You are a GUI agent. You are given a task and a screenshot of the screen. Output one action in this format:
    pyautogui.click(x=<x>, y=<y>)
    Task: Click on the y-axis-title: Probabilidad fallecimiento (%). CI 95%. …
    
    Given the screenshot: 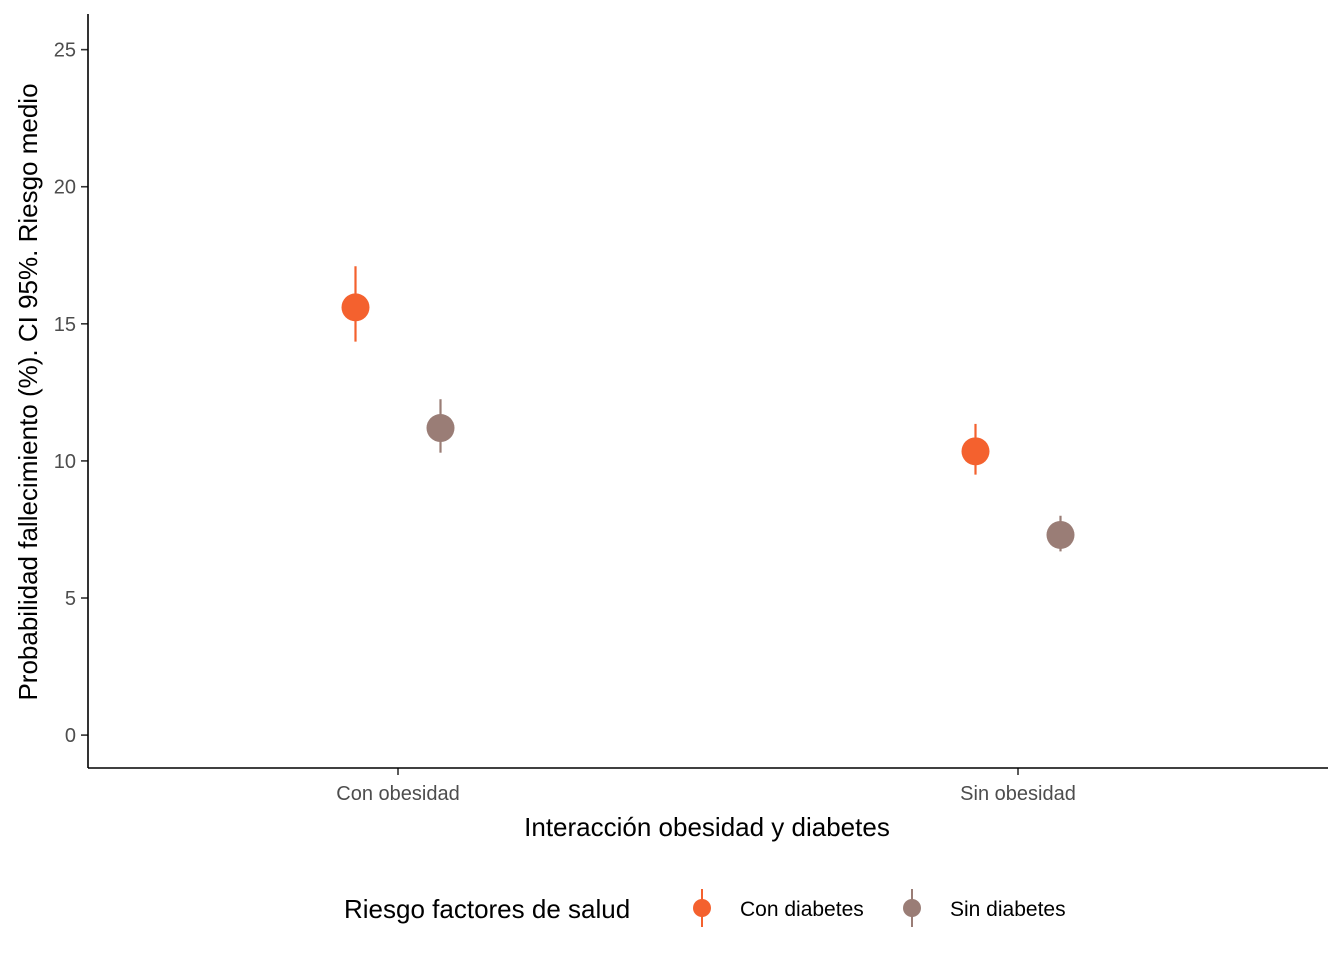 What is the action you would take?
    pyautogui.click(x=28, y=391)
    